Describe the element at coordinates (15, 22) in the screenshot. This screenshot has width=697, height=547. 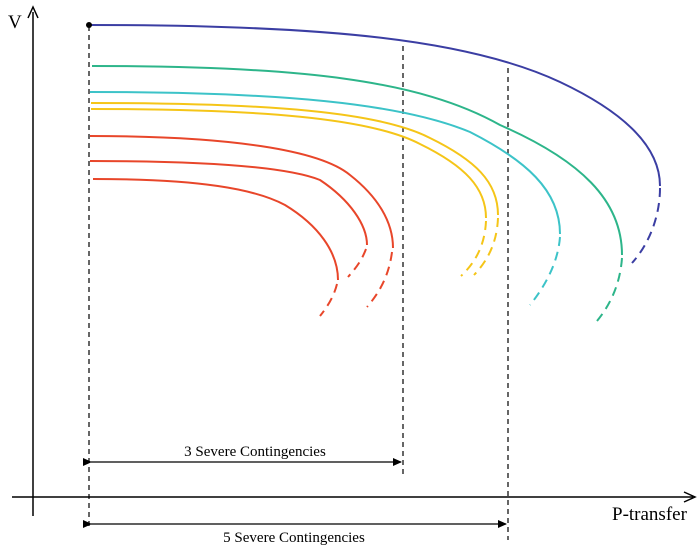
I see `y-axis-label: V` at that location.